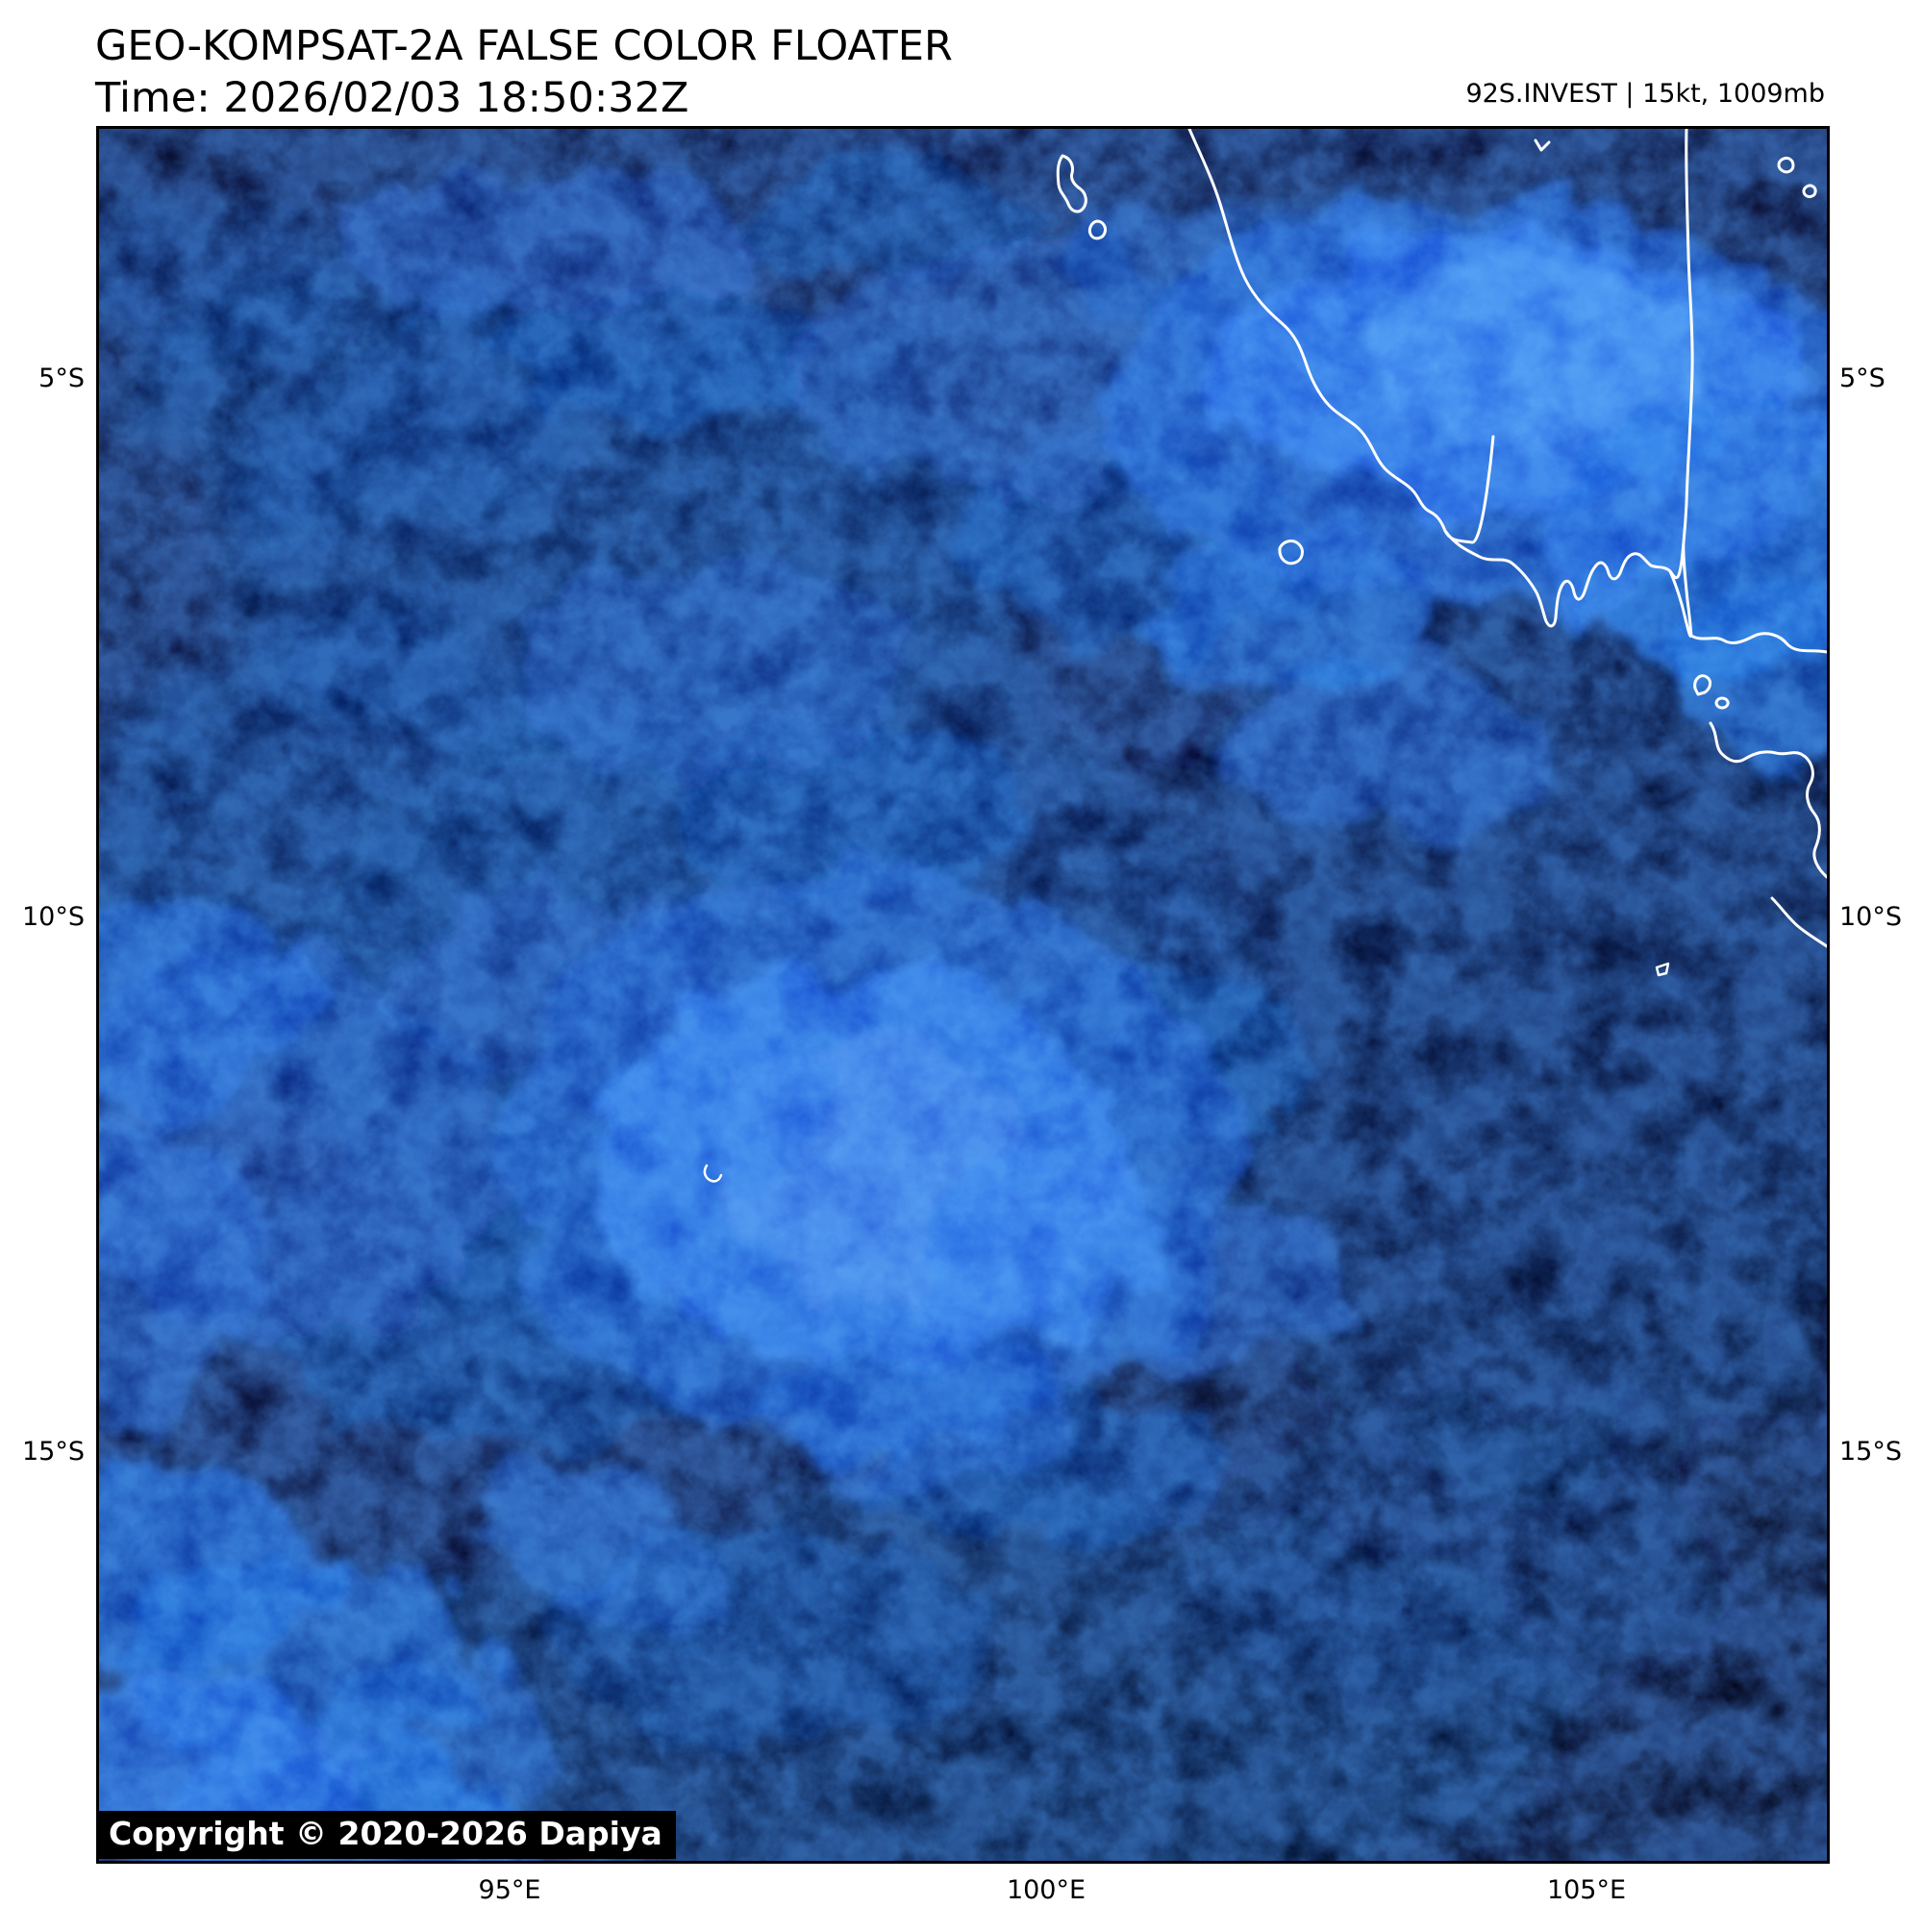 The height and width of the screenshot is (1932, 1923). What do you see at coordinates (1758, 643) in the screenshot?
I see `coastline-sunda-north` at bounding box center [1758, 643].